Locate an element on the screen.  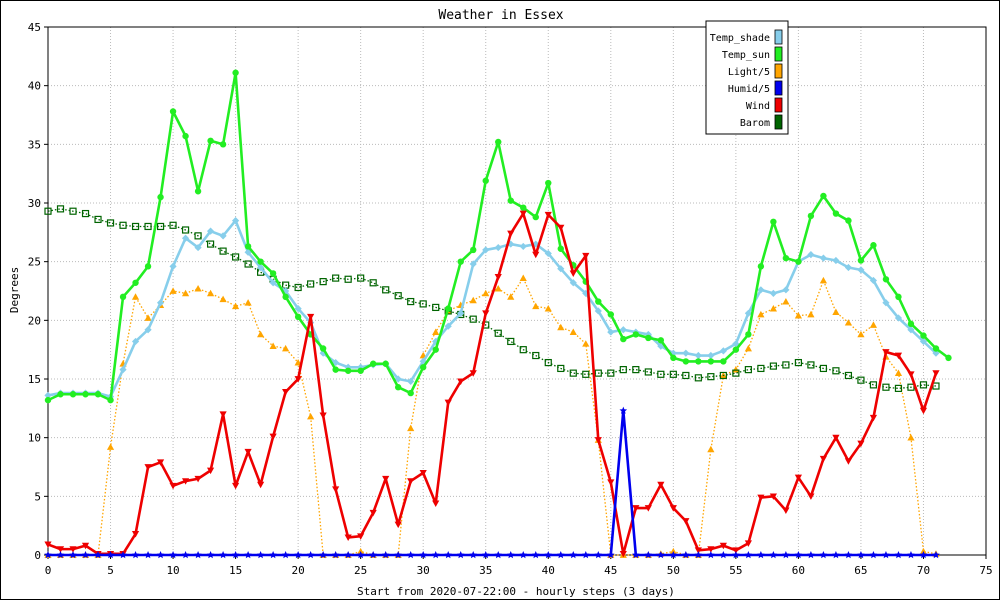
y-tick-label: 10 is located at coordinates (34, 438).